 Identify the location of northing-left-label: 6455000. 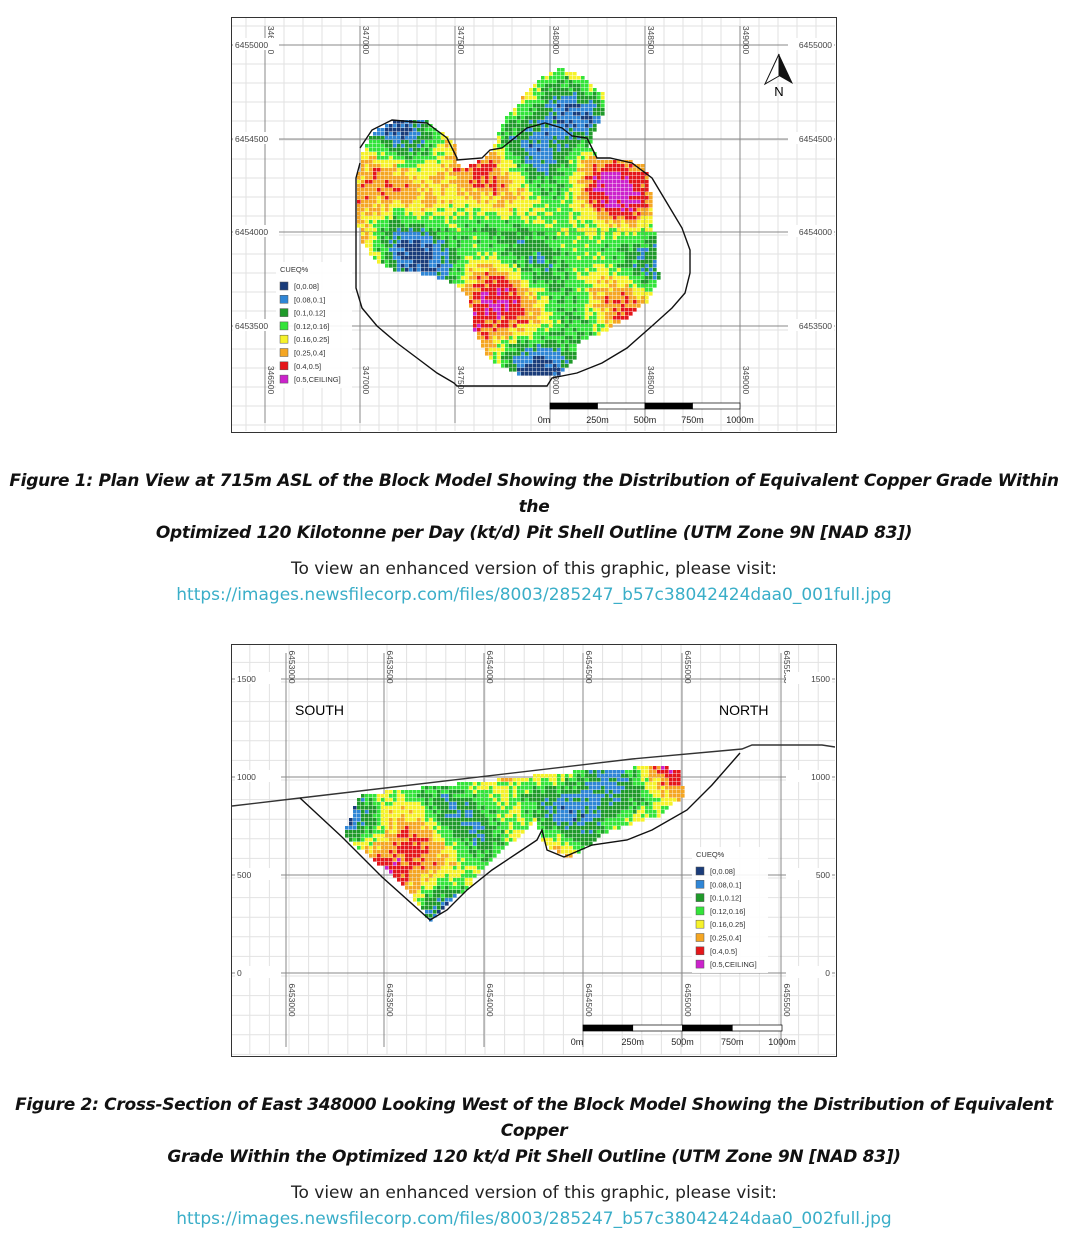
(251, 45).